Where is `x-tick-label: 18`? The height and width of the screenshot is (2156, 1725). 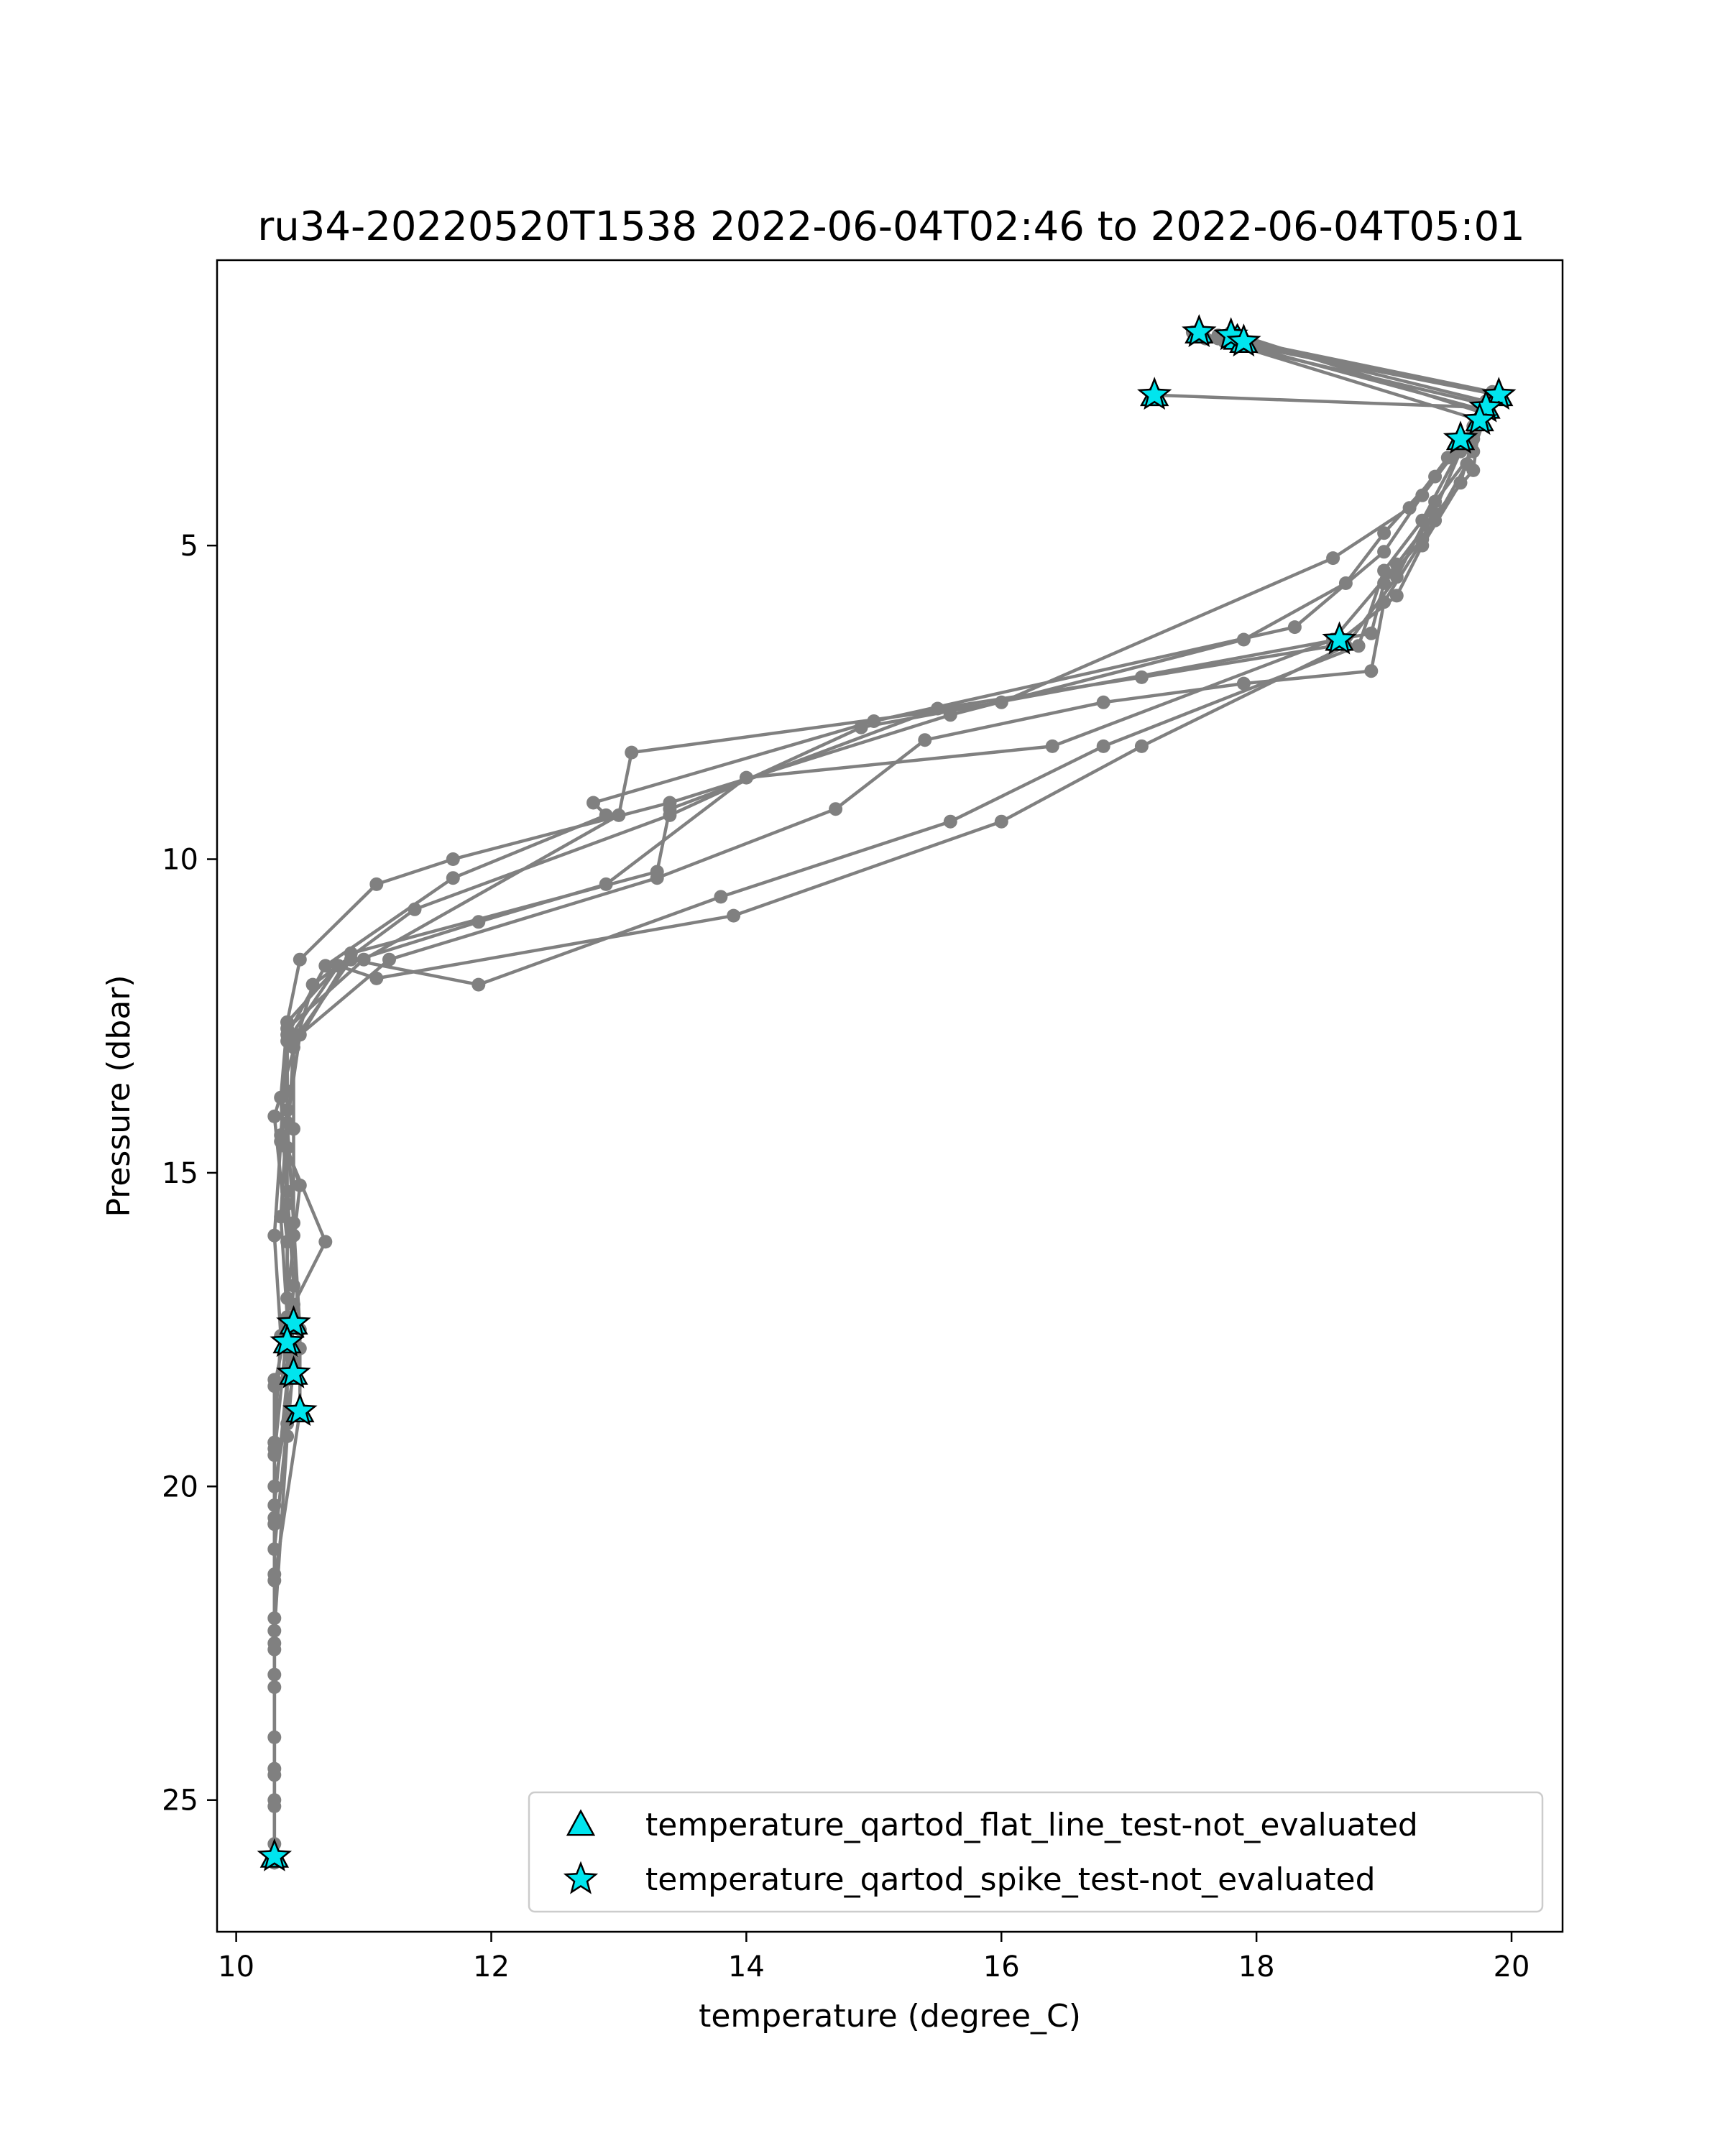
x-tick-label: 18 is located at coordinates (1256, 1967).